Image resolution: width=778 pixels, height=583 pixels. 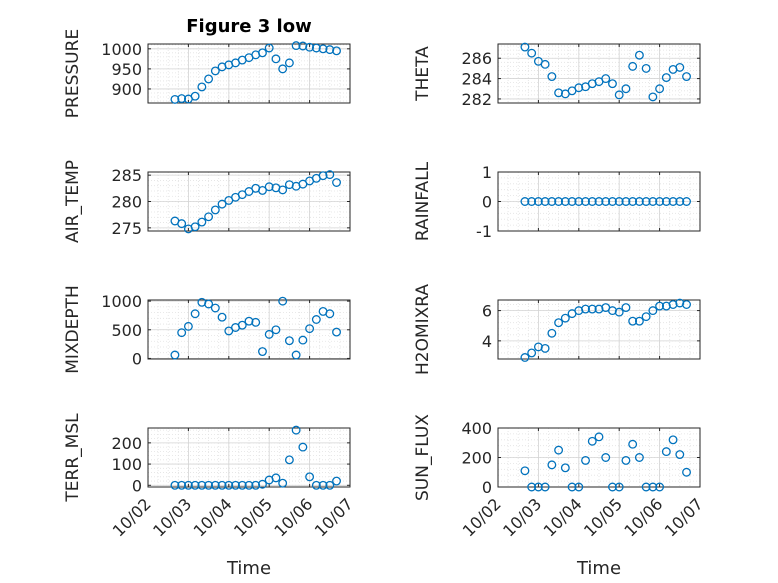 I want to click on subplot-4: -1 0 1 RAINFALL, so click(x=557, y=201).